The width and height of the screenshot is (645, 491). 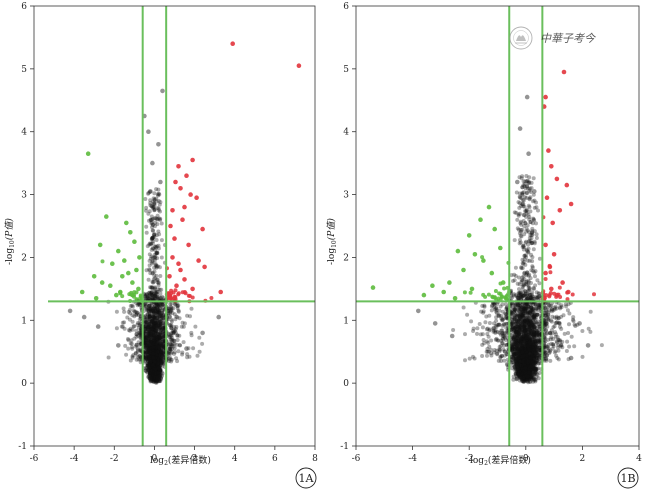 I want to click on panel-1b-y-axis-title-rest: (P值), so click(x=331, y=229).